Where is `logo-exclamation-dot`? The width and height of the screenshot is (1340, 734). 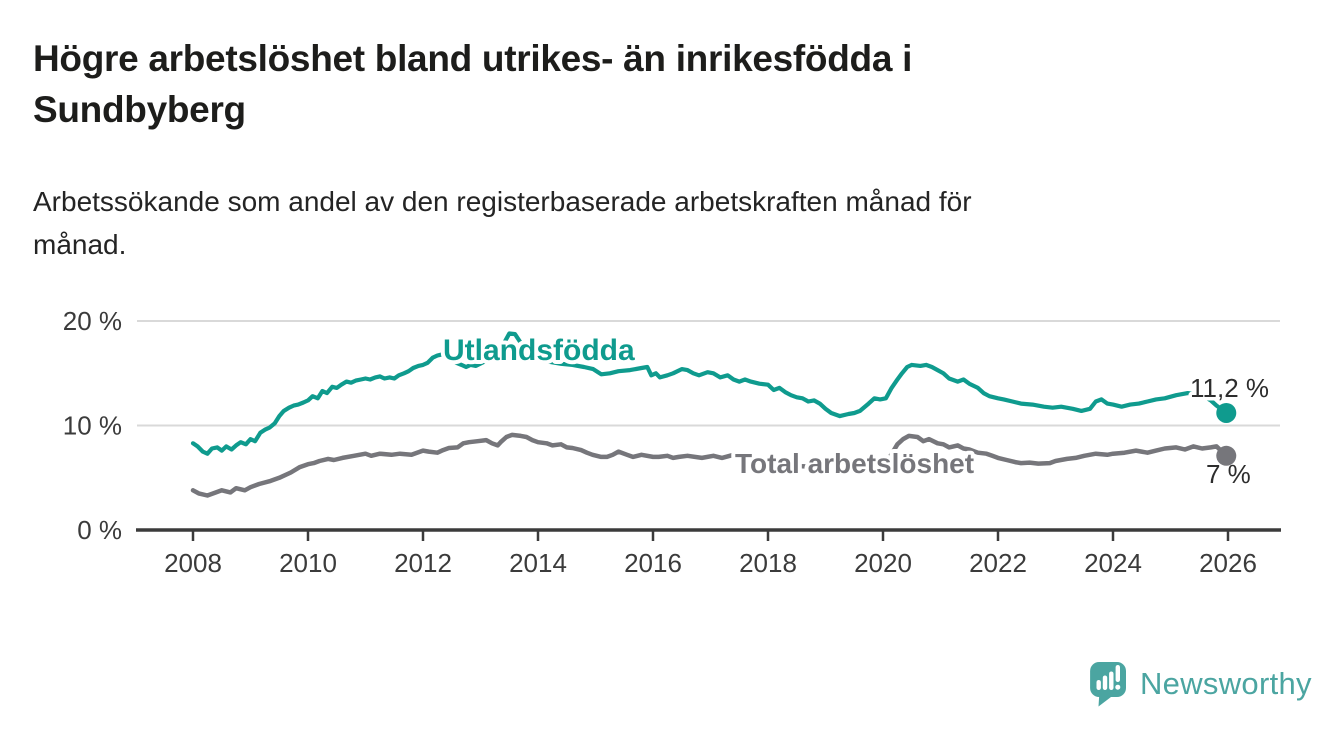
logo-exclamation-dot is located at coordinates (1118, 687).